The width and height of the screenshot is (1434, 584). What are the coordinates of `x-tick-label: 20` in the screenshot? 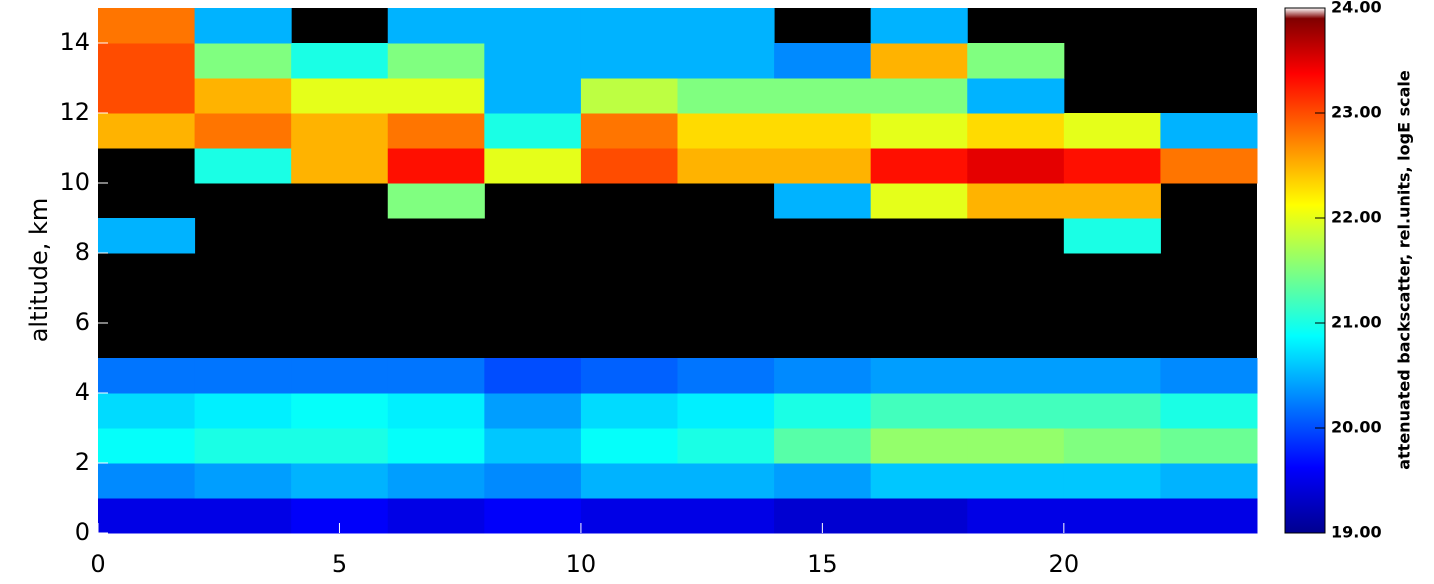 It's located at (1064, 564).